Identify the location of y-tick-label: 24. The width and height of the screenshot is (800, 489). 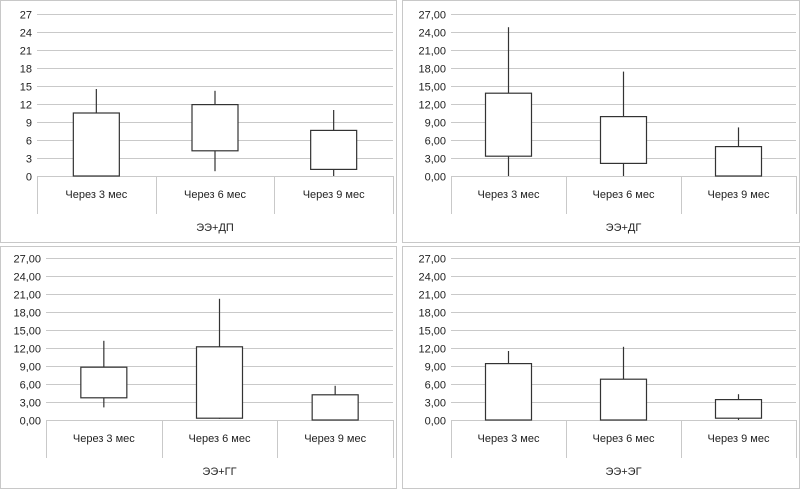
(26, 34).